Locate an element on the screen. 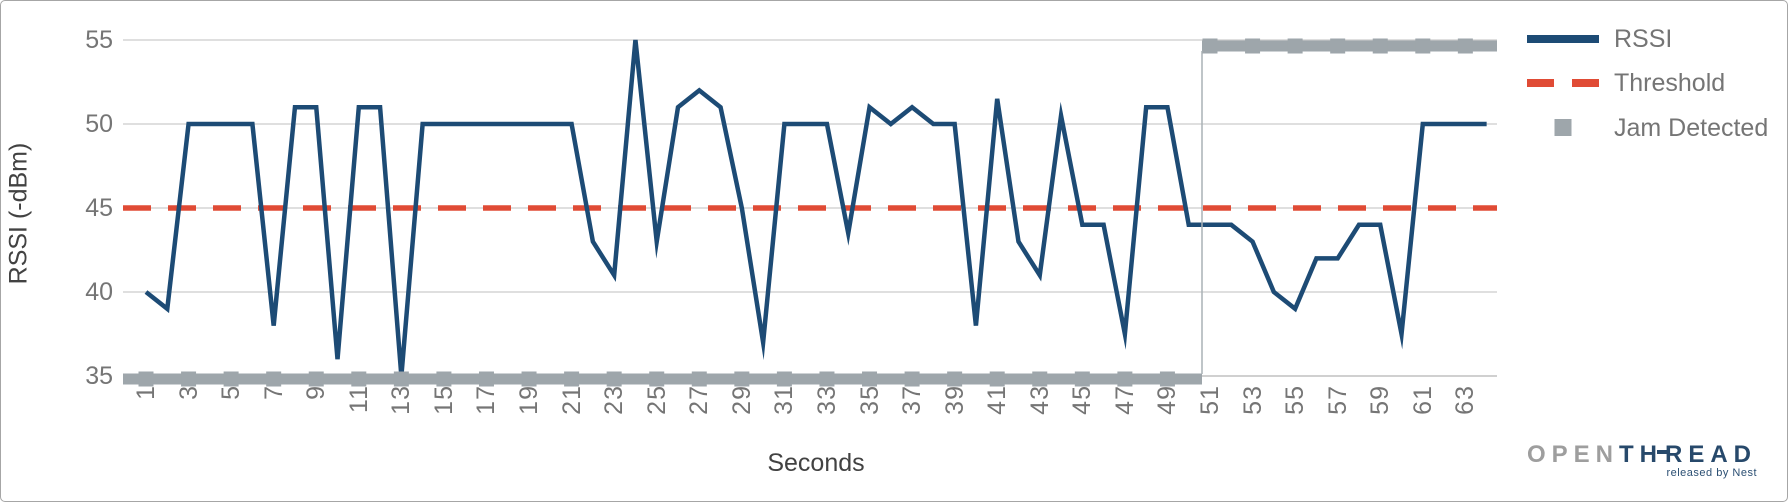 This screenshot has height=502, width=1788. y-axis-title: RSSI (-dBm) is located at coordinates (18, 213).